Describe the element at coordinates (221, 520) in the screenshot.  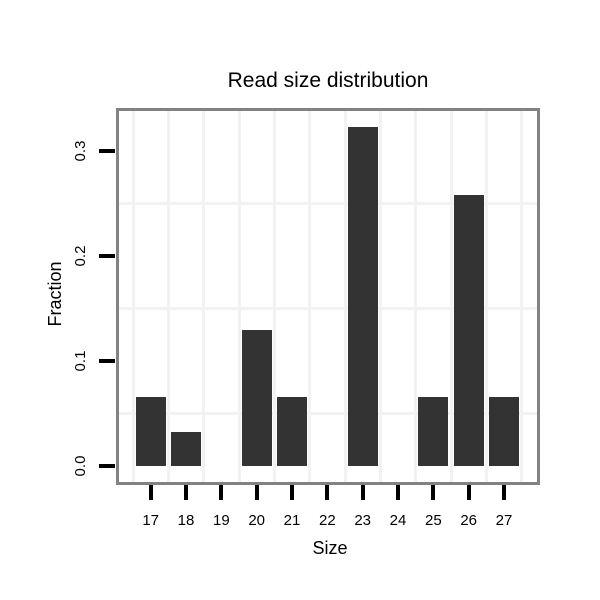
I see `x-tick-label: 19` at that location.